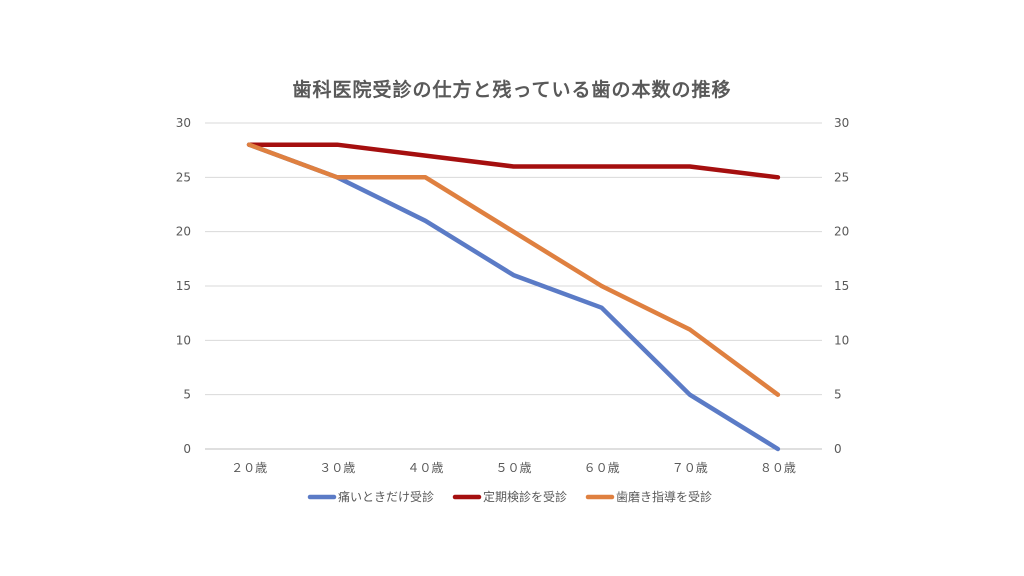 The height and width of the screenshot is (576, 1024). What do you see at coordinates (841, 123) in the screenshot?
I see `right-y-tick-label: 30` at bounding box center [841, 123].